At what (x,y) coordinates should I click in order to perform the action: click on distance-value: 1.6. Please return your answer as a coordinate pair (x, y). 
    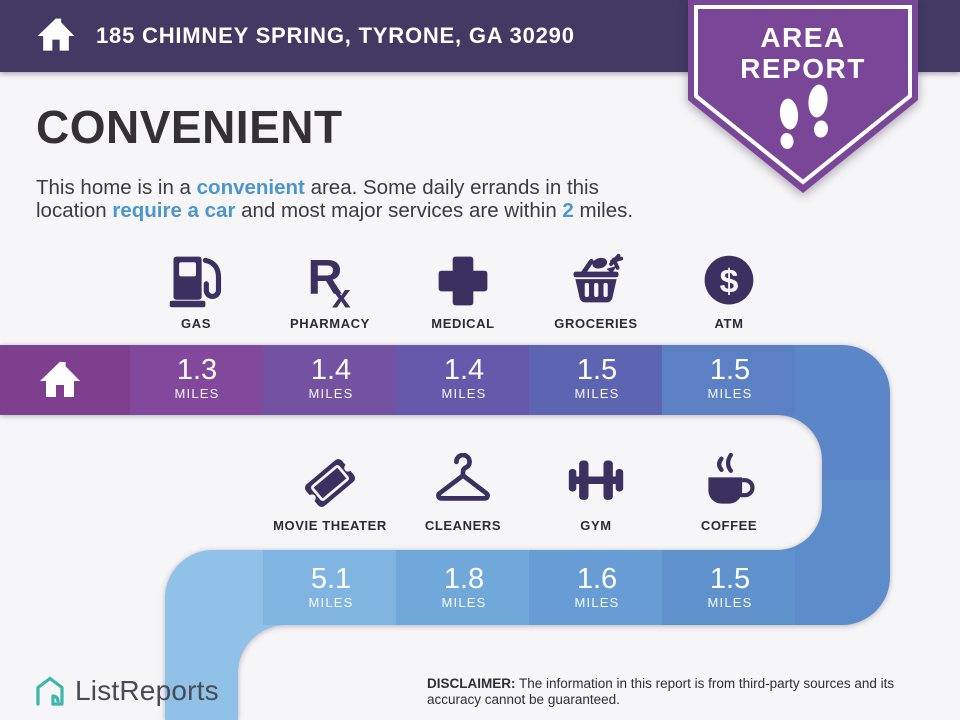
    Looking at the image, I should click on (597, 579).